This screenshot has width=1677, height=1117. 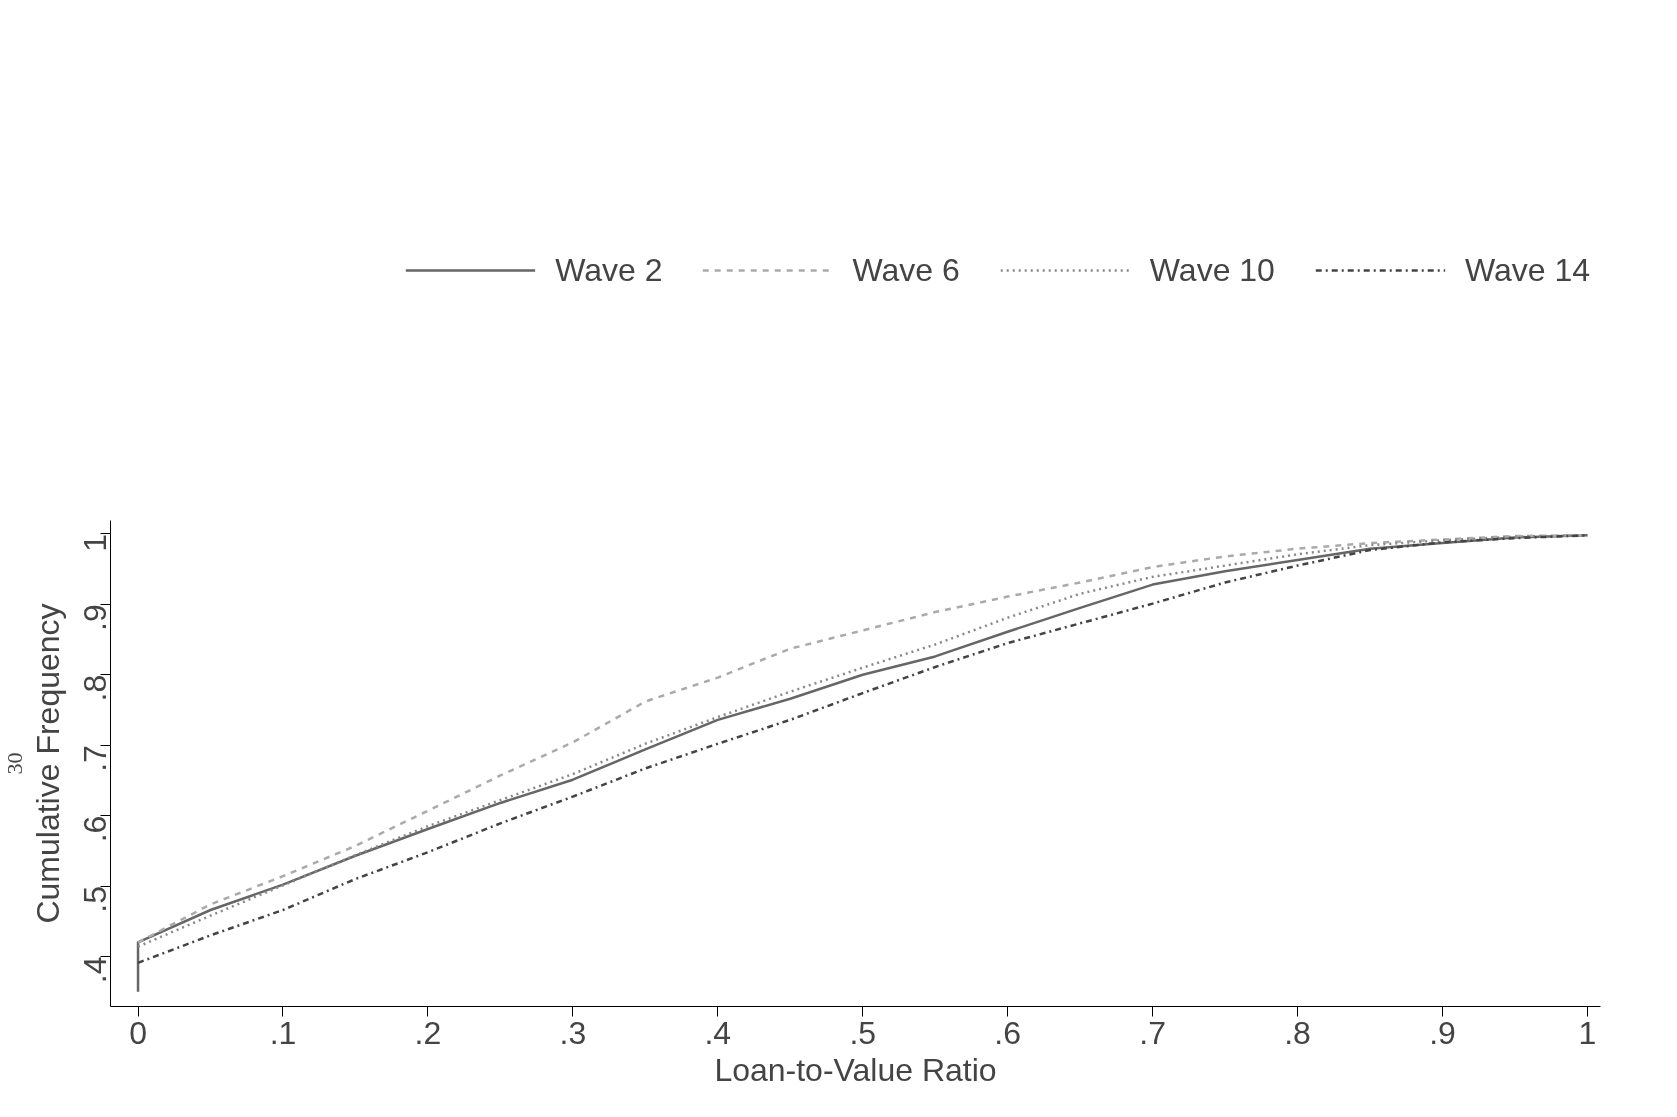 I want to click on y-axis-title: Cumulative Frequency, so click(x=47, y=763).